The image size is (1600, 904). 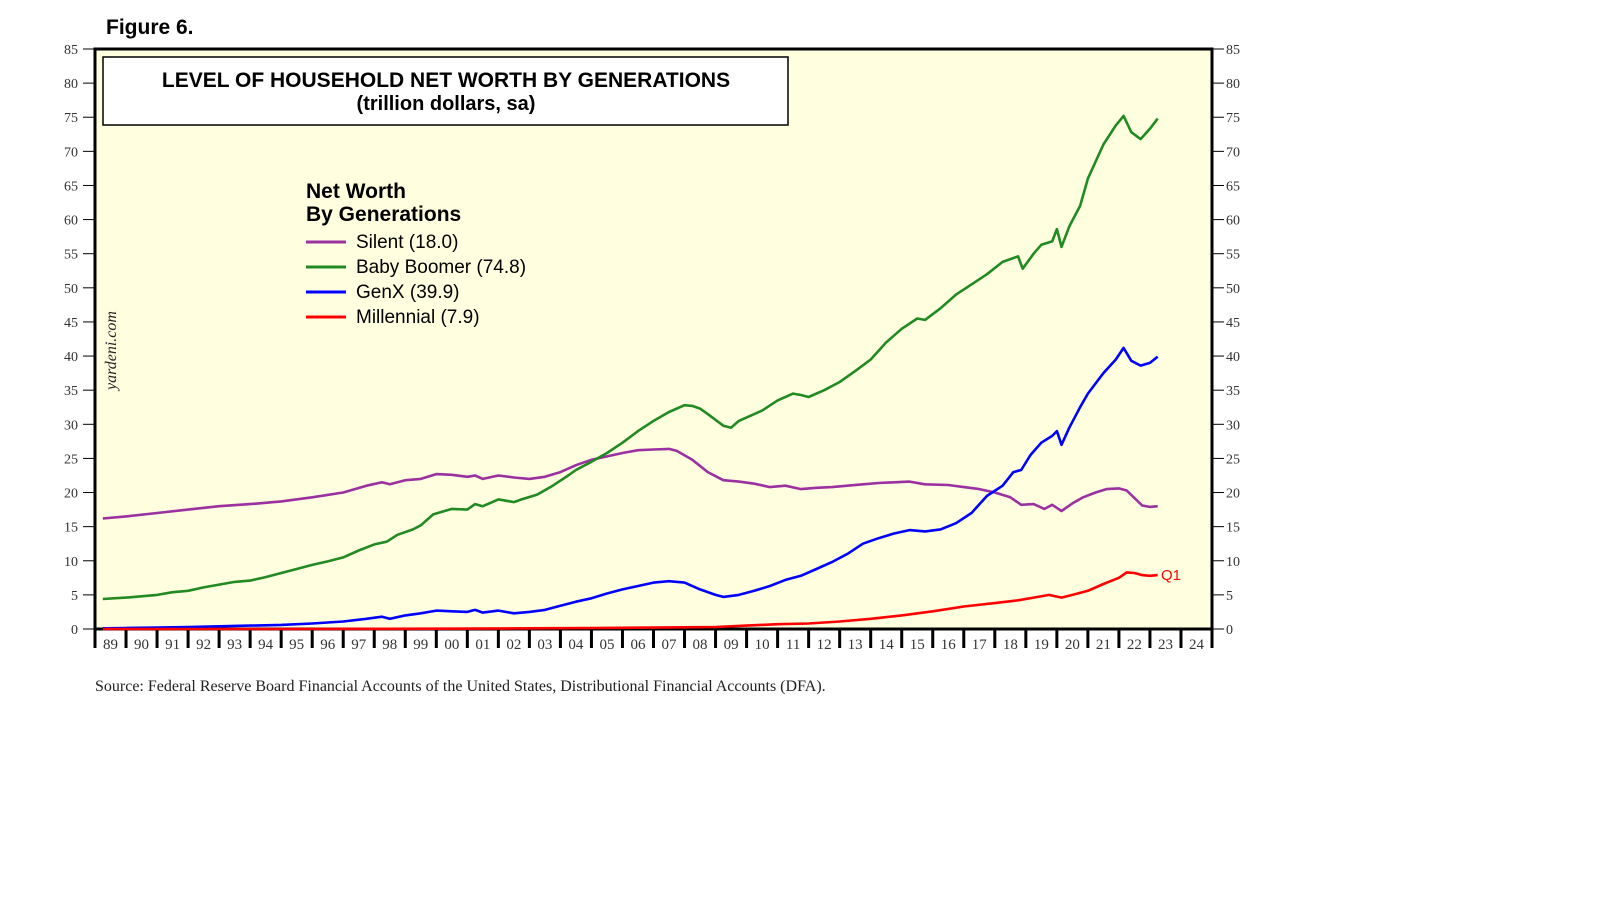 What do you see at coordinates (731, 645) in the screenshot?
I see `x-tick-label: 09` at bounding box center [731, 645].